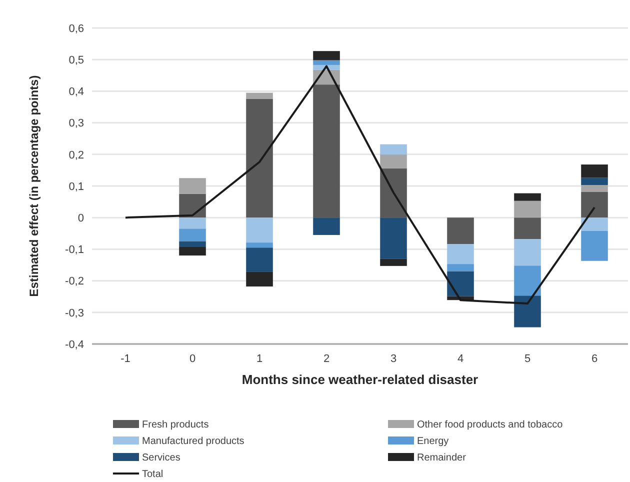 This screenshot has width=630, height=482. I want to click on y-tick-label: 0, so click(81, 218).